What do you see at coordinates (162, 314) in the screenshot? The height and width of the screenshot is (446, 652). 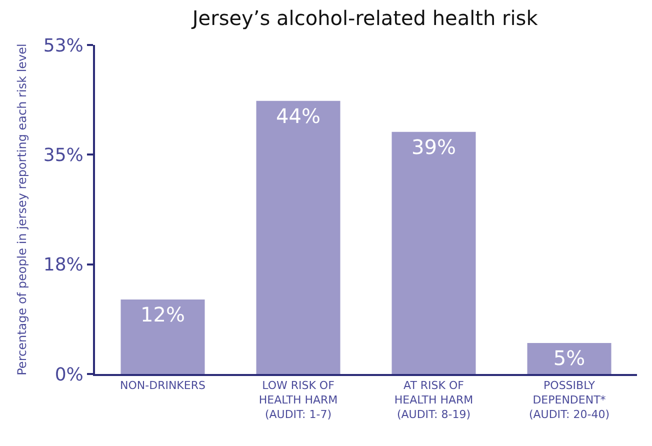 I see `data-label: 12%` at bounding box center [162, 314].